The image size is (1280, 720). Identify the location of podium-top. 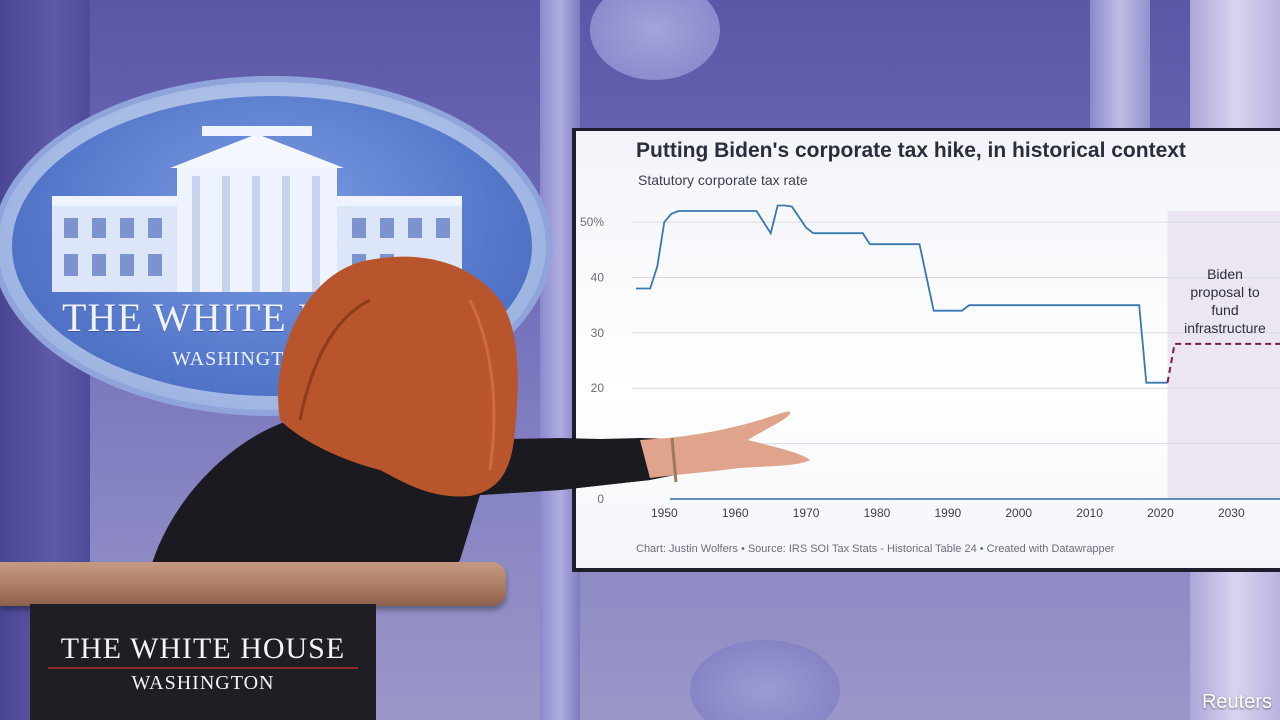
(253, 584).